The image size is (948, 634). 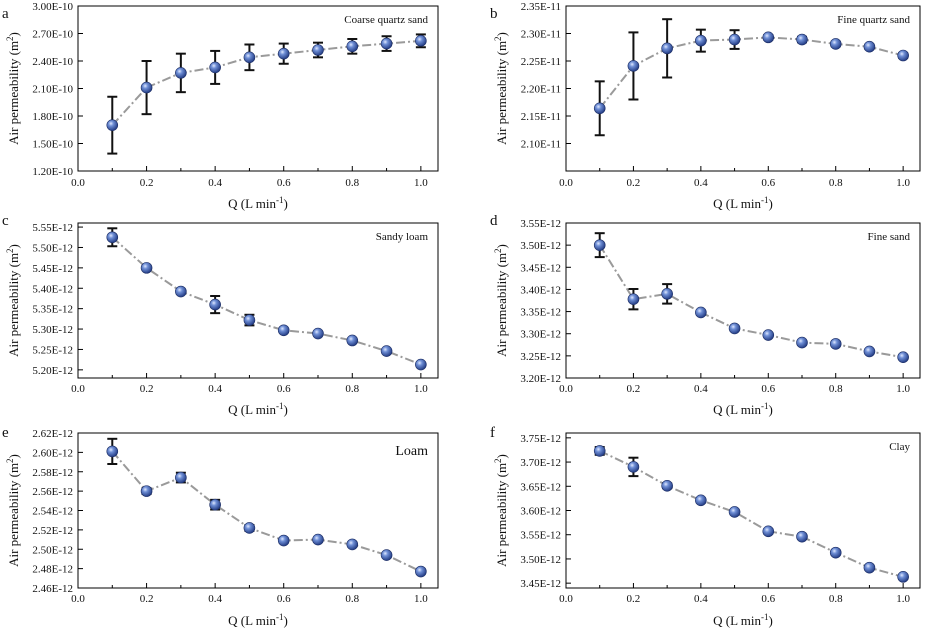 What do you see at coordinates (52, 117) in the screenshot?
I see `y-tick-label: 1.80E-10` at bounding box center [52, 117].